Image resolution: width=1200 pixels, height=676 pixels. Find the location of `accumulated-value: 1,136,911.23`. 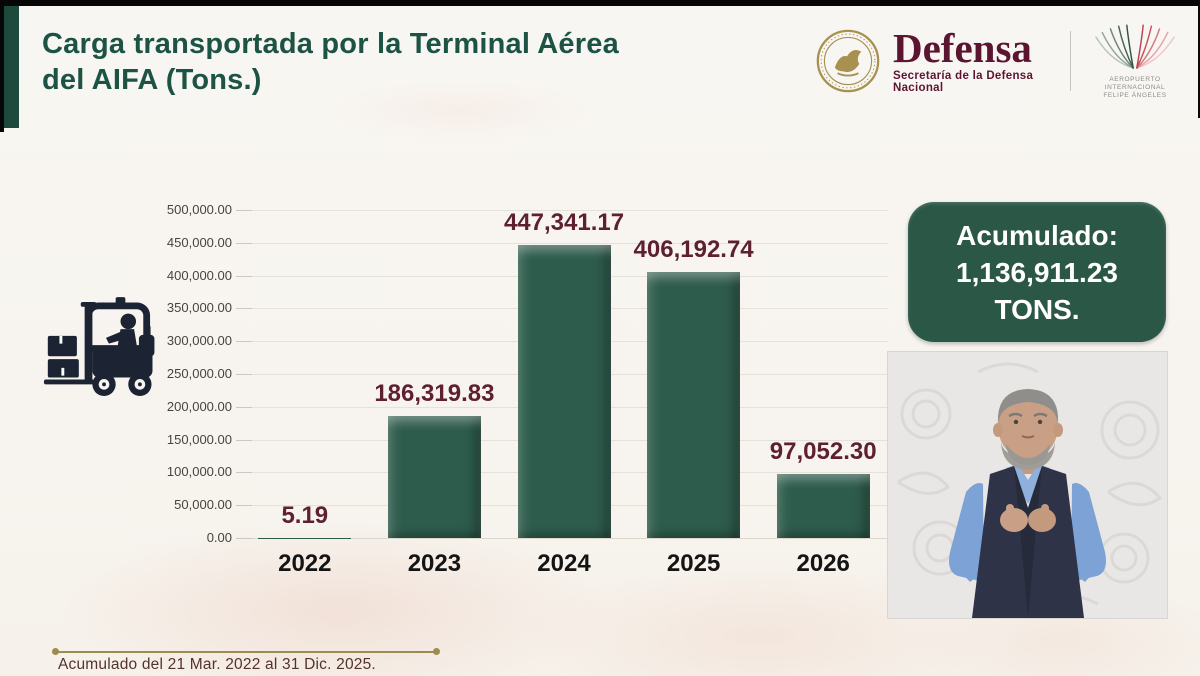

accumulated-value: 1,136,911.23 is located at coordinates (1037, 272).